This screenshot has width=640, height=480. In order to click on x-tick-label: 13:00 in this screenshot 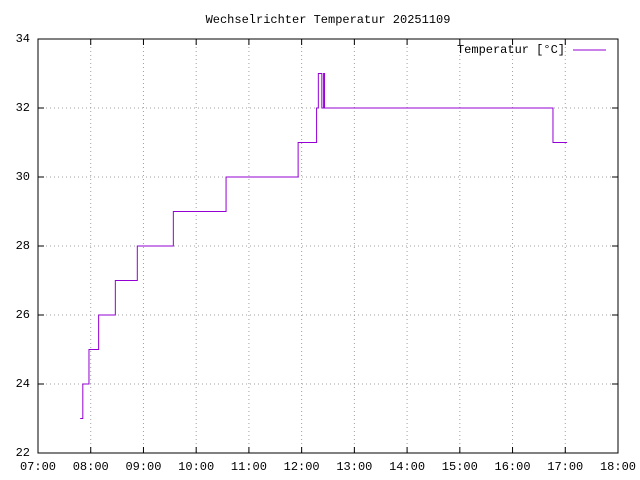, I will do `click(354, 467)`.